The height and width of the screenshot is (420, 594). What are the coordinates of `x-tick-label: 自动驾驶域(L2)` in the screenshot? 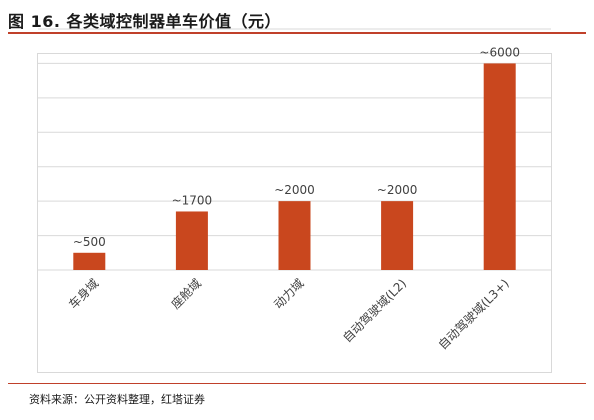 It's located at (374, 311).